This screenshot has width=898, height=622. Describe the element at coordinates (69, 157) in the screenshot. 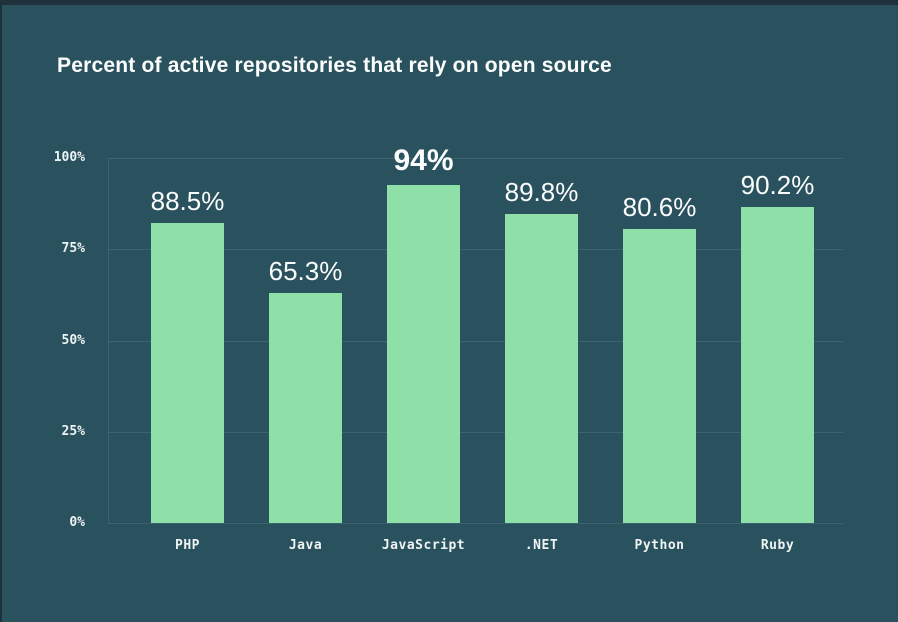

I see `y-tick-100: 100%` at that location.